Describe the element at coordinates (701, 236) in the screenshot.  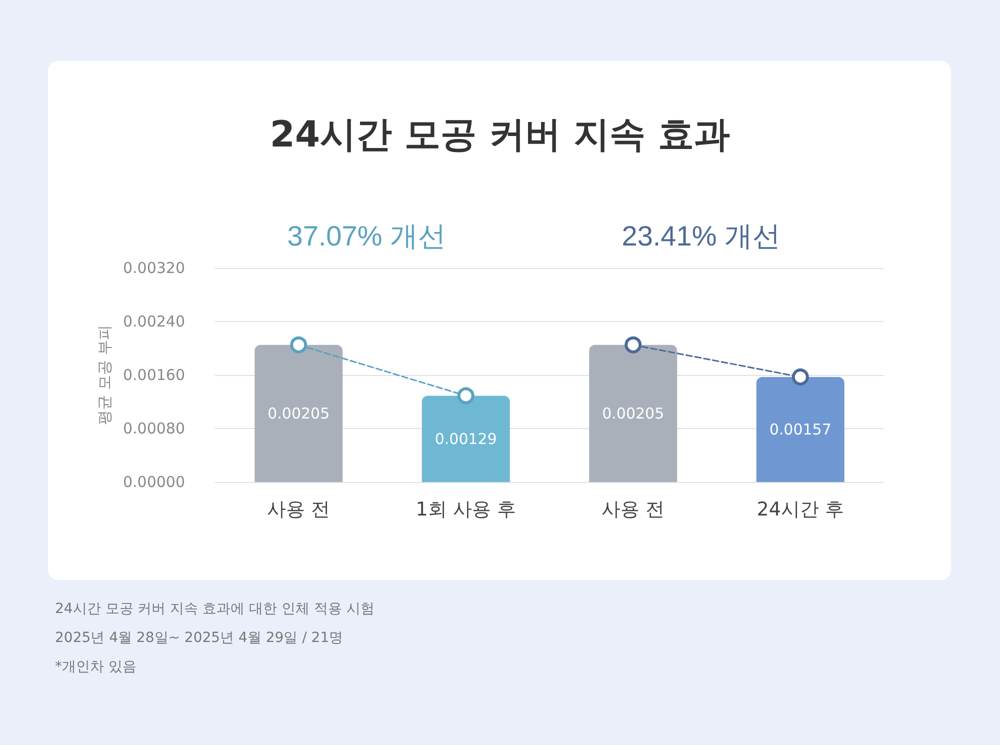
I see `text: 23.41% 개선` at that location.